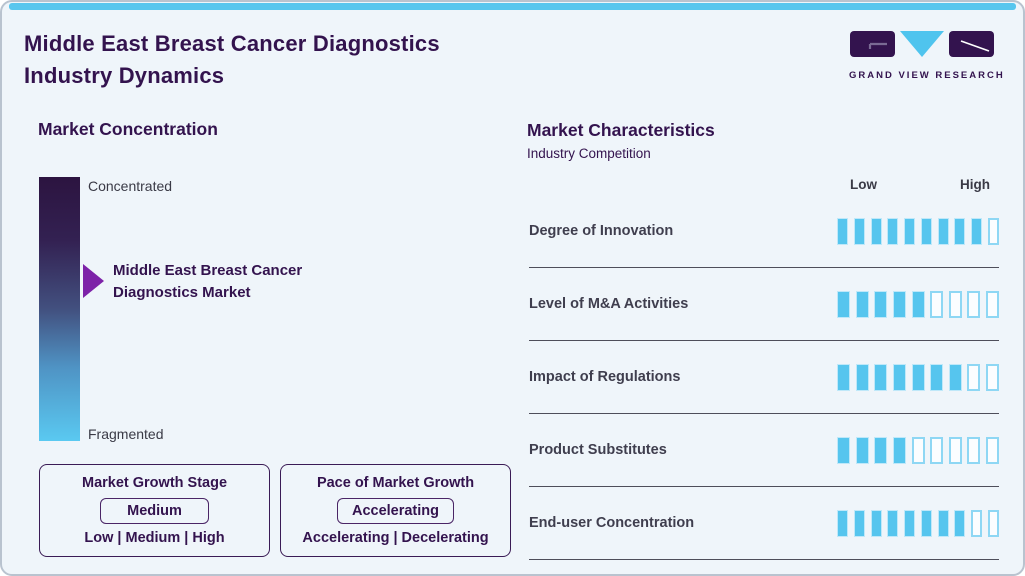 The width and height of the screenshot is (1025, 576). What do you see at coordinates (59, 309) in the screenshot?
I see `concentration-gradient-bar` at bounding box center [59, 309].